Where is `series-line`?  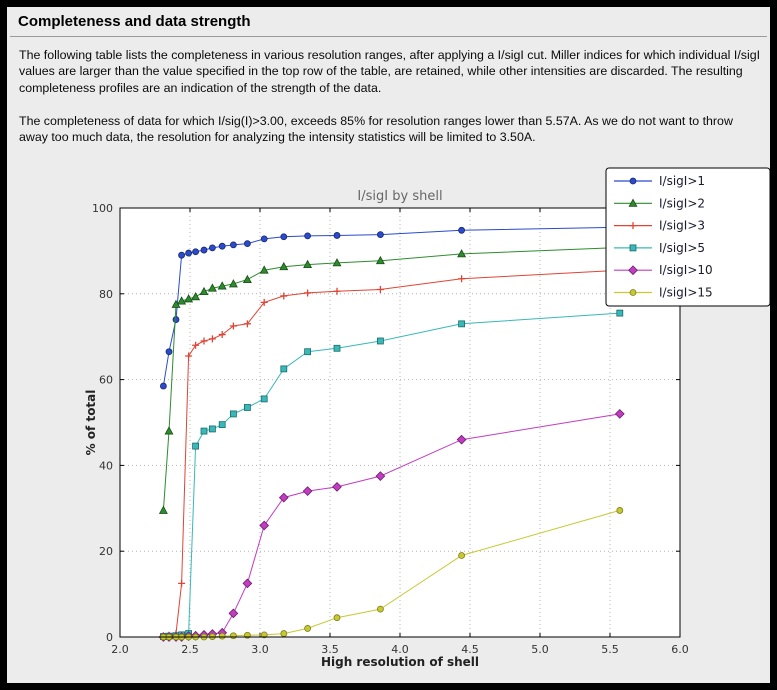
series-line is located at coordinates (391, 306).